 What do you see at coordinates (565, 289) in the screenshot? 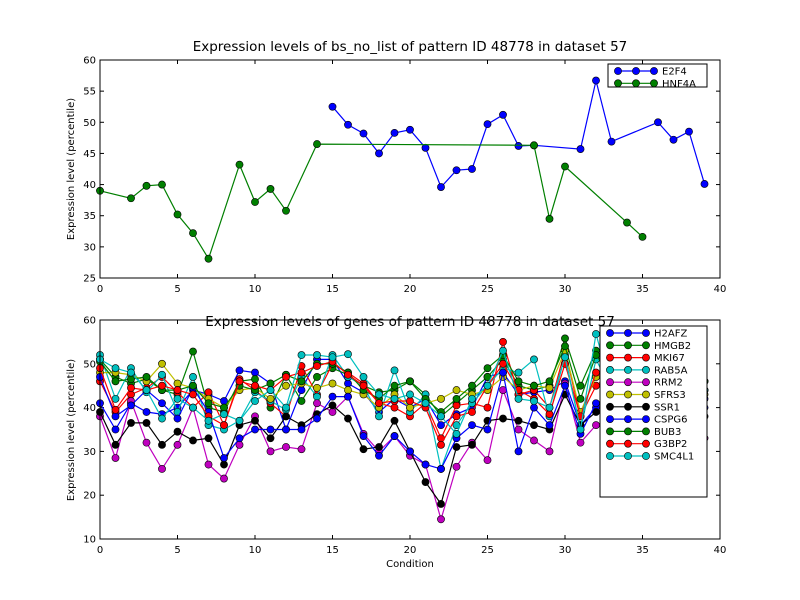
I see `x-tick-label: 30` at bounding box center [565, 289].